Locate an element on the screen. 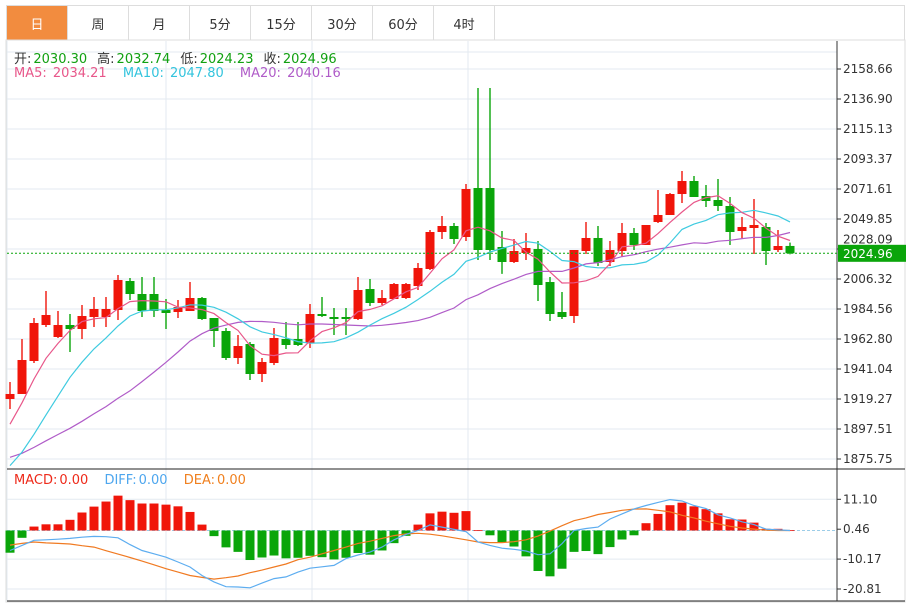 The image size is (911, 603). tab-7: 4时 is located at coordinates (464, 23).